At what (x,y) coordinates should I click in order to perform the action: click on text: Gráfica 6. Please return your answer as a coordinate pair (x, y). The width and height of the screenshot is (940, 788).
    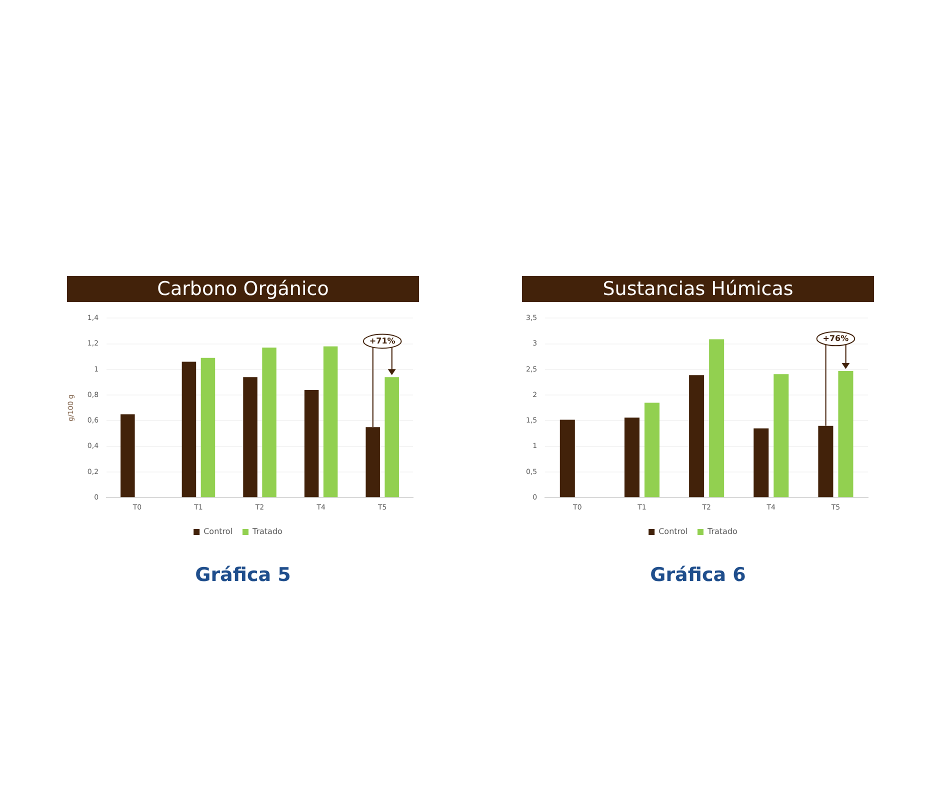
    Looking at the image, I should click on (698, 575).